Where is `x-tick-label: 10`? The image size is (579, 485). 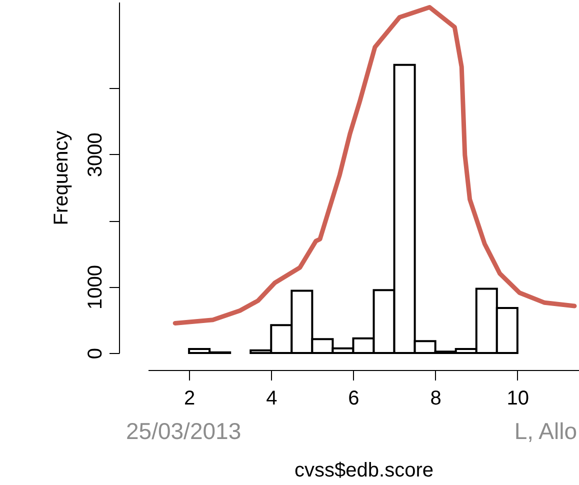
x-tick-label: 10 is located at coordinates (518, 399).